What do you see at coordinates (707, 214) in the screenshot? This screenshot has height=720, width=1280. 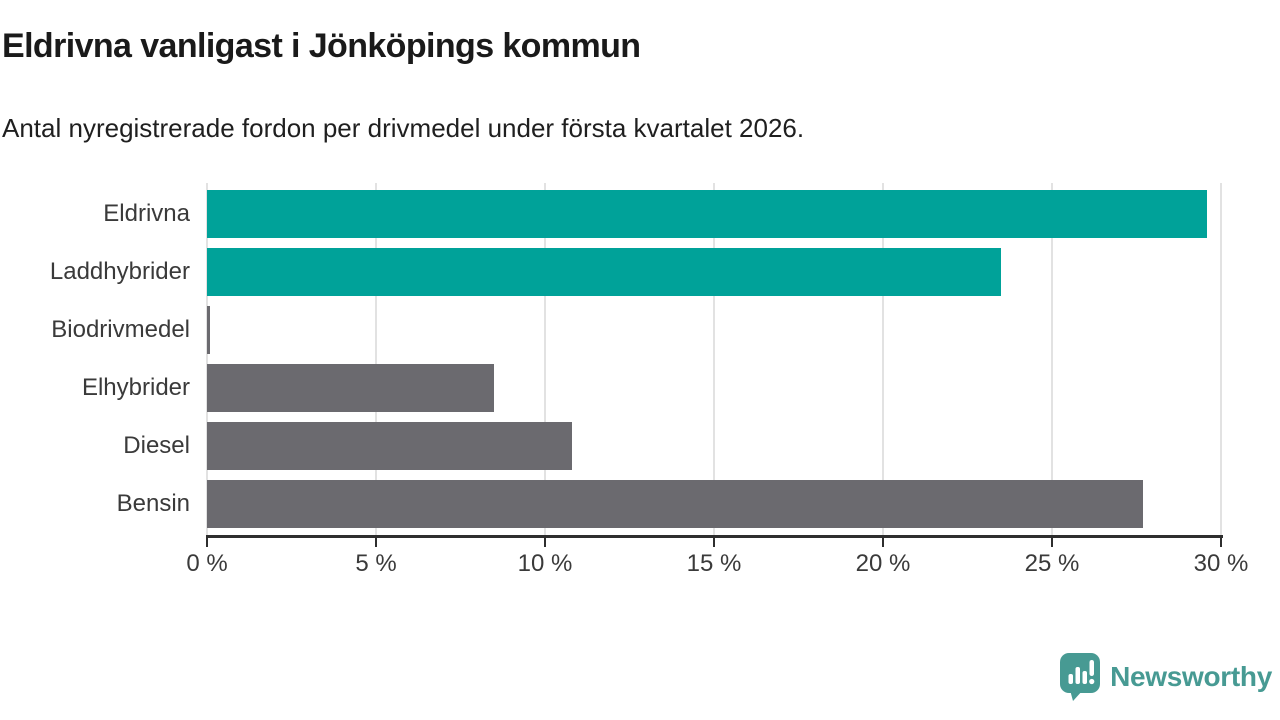 I see `bar-eldrivna` at bounding box center [707, 214].